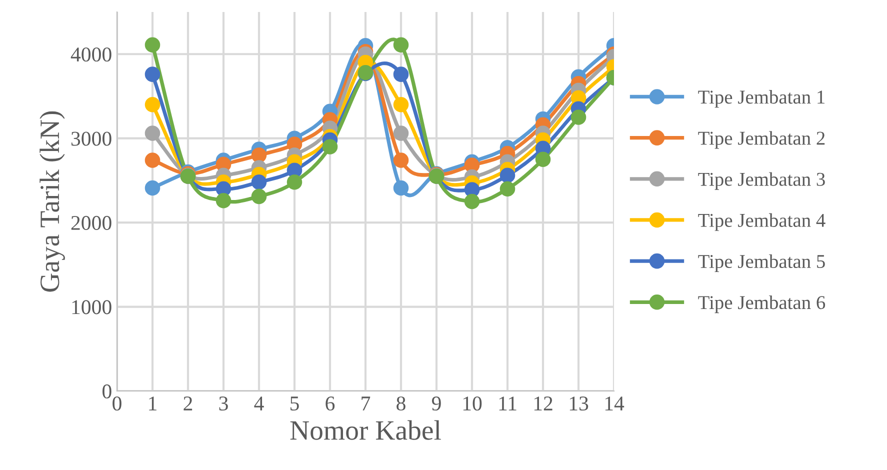  What do you see at coordinates (92, 307) in the screenshot?
I see `y-tick-label: 1000` at bounding box center [92, 307].